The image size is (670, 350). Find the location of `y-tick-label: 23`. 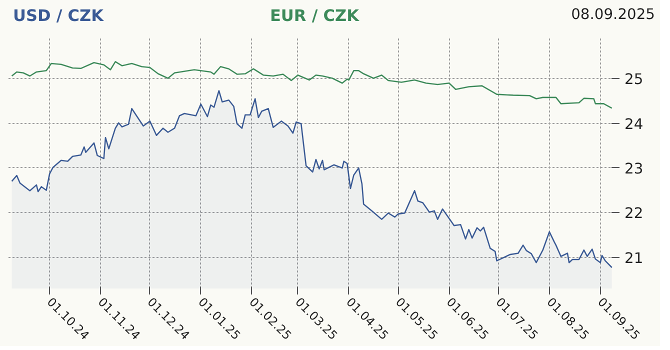

y-tick-label: 23 is located at coordinates (634, 169).